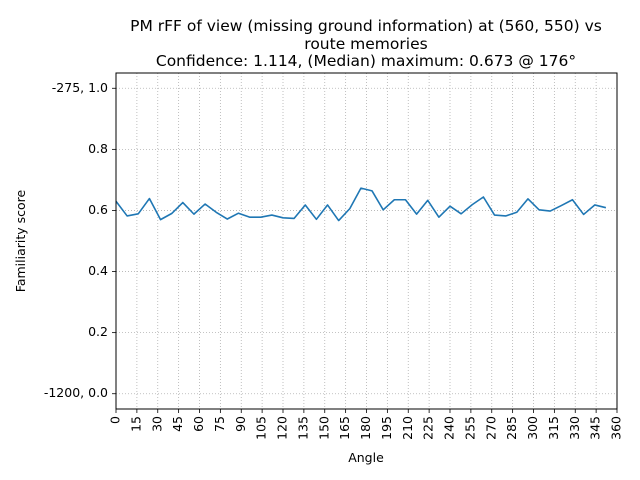  What do you see at coordinates (553, 428) in the screenshot?
I see `x-tick-label: 315` at bounding box center [553, 428].